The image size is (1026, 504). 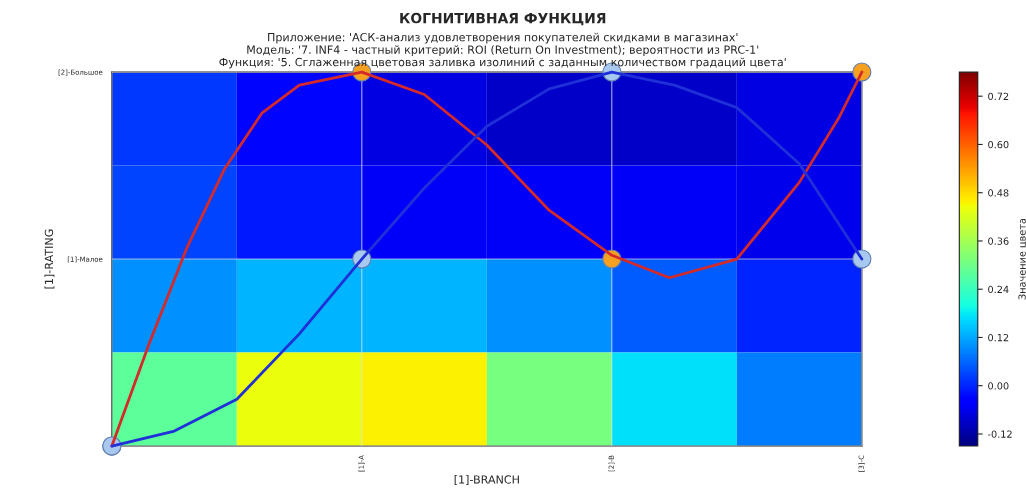 I want to click on color-bar-title: Значение цвета, so click(x=1022, y=259).